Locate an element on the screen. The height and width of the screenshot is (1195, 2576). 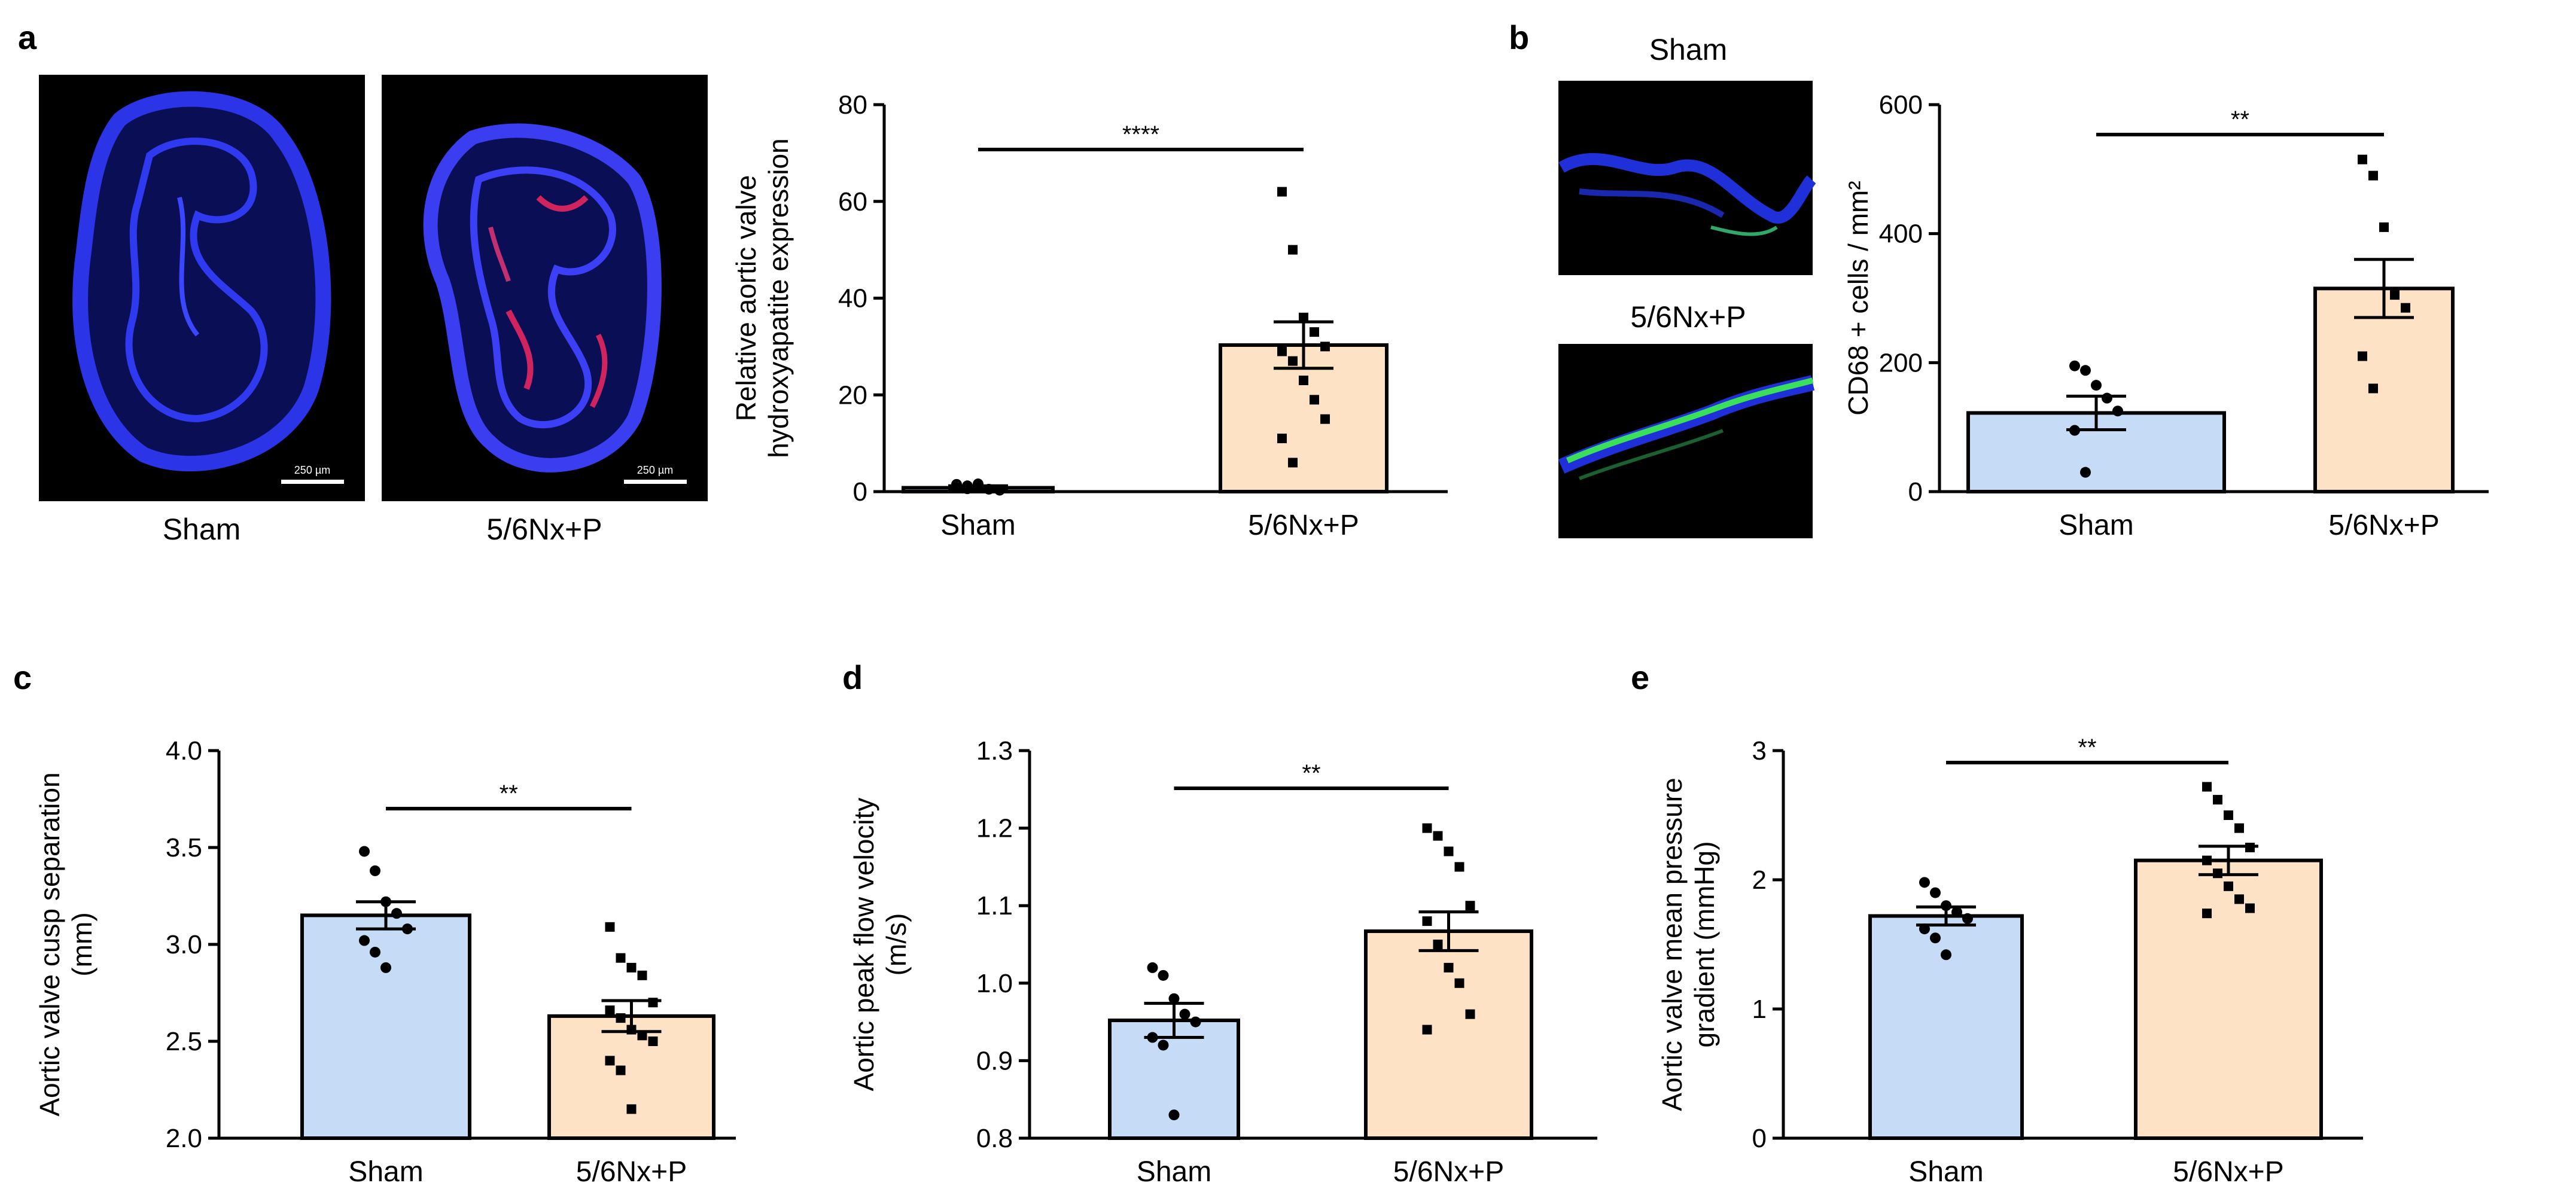
y-axis-title: (mm) is located at coordinates (82, 944).